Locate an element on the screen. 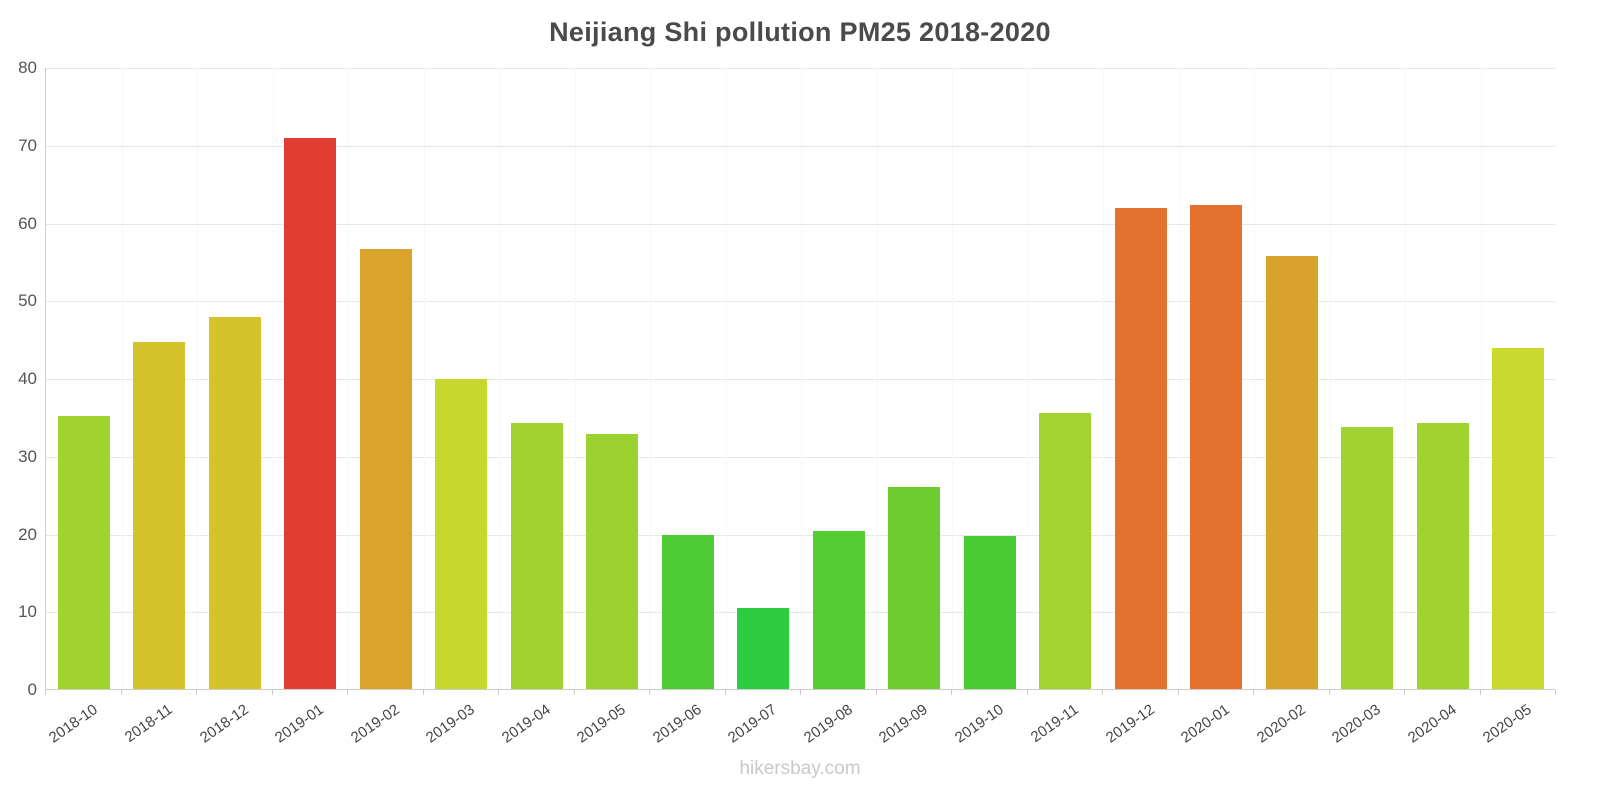 The image size is (1600, 800). y-tick-label-70: 70 is located at coordinates (27, 145).